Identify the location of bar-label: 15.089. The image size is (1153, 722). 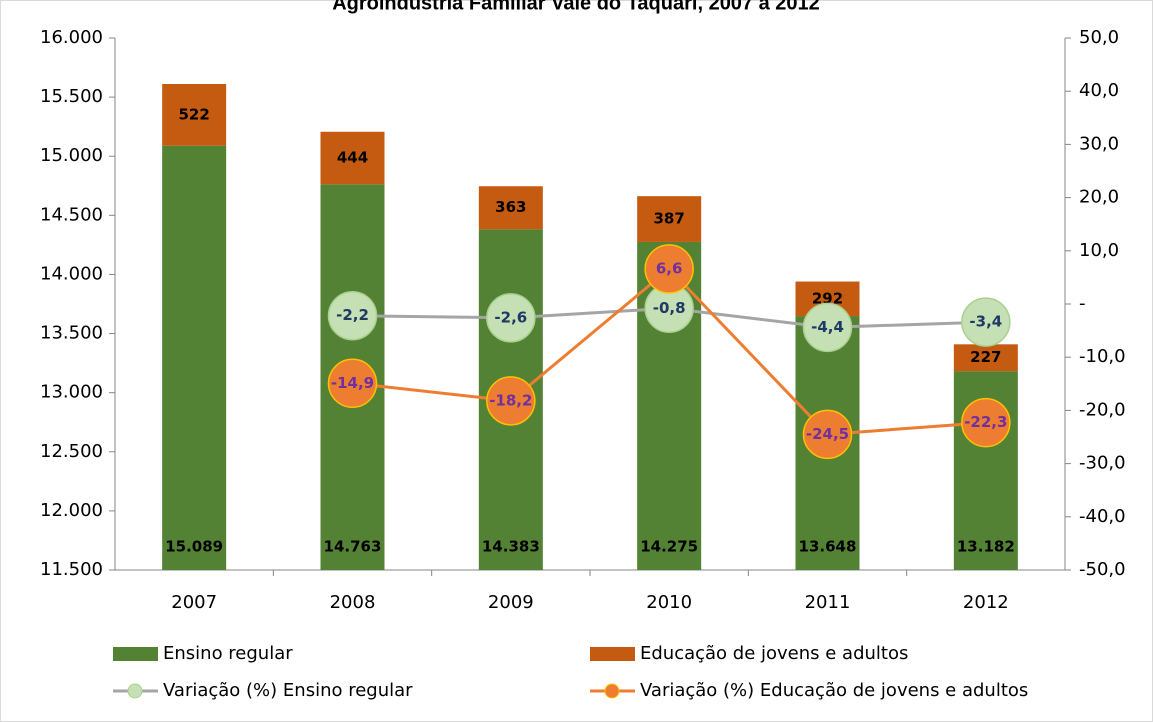
(194, 547).